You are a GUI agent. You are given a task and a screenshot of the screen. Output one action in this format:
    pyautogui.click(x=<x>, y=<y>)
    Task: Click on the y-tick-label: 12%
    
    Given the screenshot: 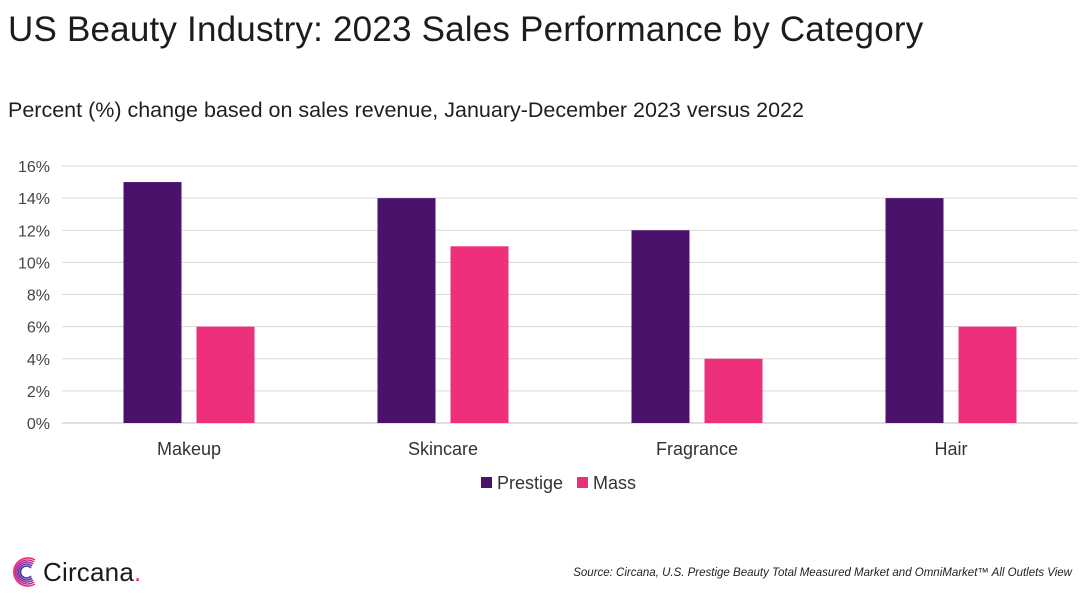 What is the action you would take?
    pyautogui.click(x=34, y=231)
    